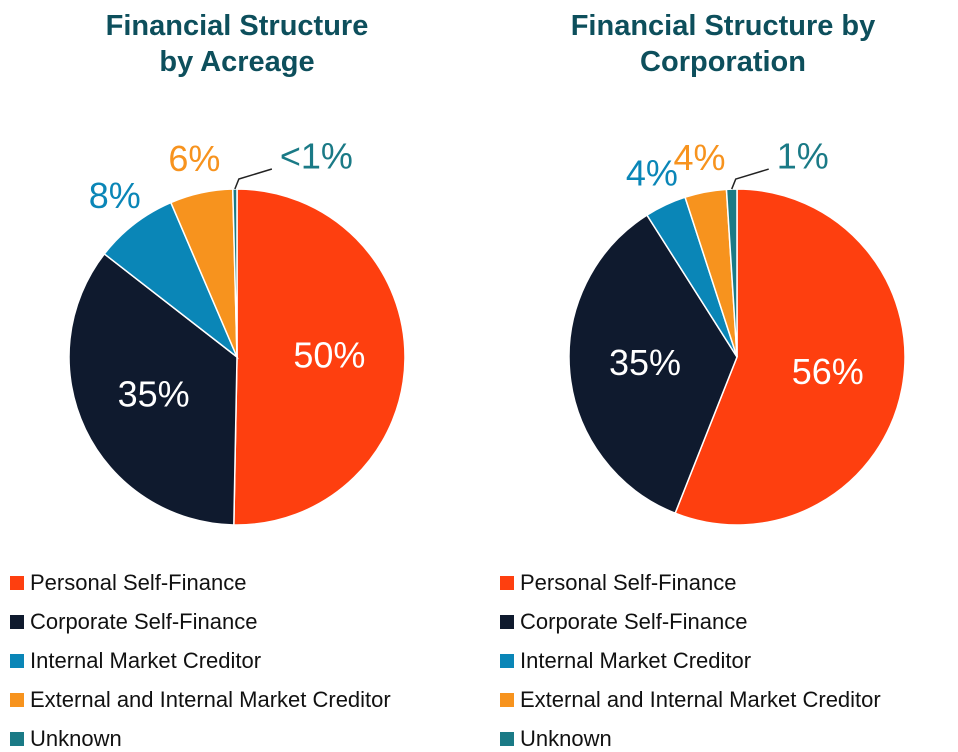 Image resolution: width=958 pixels, height=752 pixels. What do you see at coordinates (115, 195) in the screenshot?
I see `data-label: 8%` at bounding box center [115, 195].